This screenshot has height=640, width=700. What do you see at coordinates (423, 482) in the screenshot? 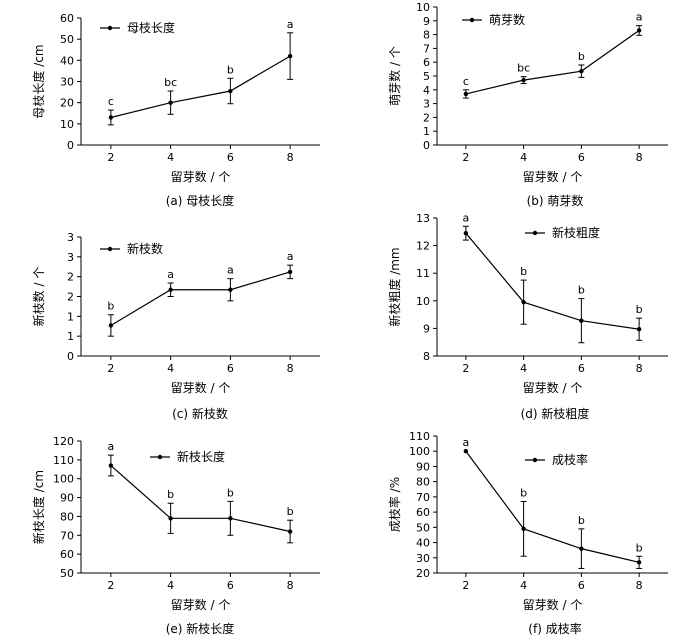
I see `y-tick-label: 80` at bounding box center [423, 482].